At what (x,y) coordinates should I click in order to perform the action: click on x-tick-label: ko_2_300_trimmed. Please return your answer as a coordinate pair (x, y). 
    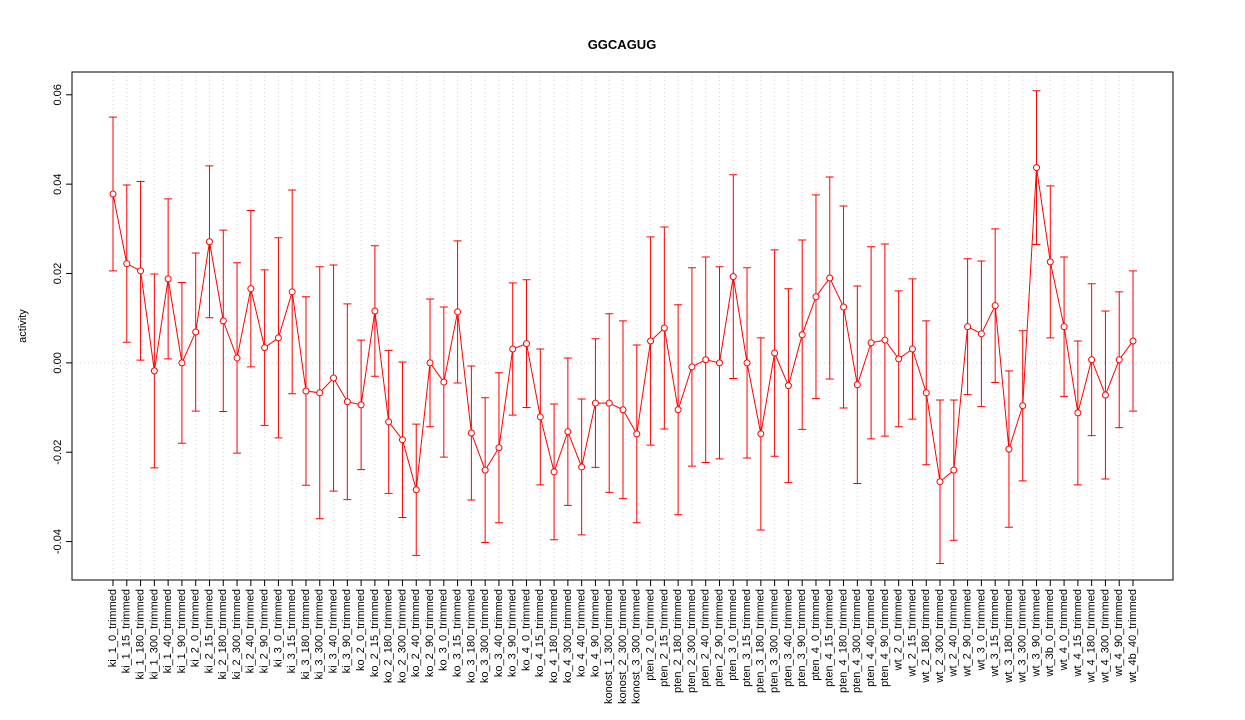
    Looking at the image, I should click on (402, 636).